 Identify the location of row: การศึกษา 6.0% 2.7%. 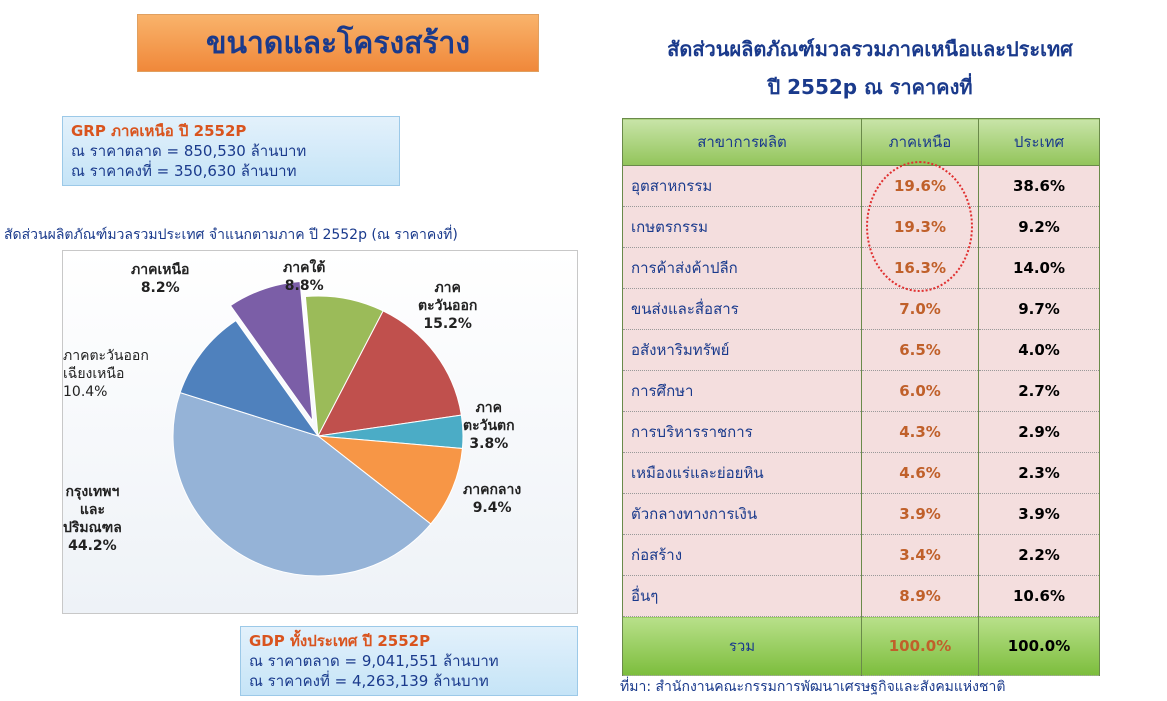
(861, 391).